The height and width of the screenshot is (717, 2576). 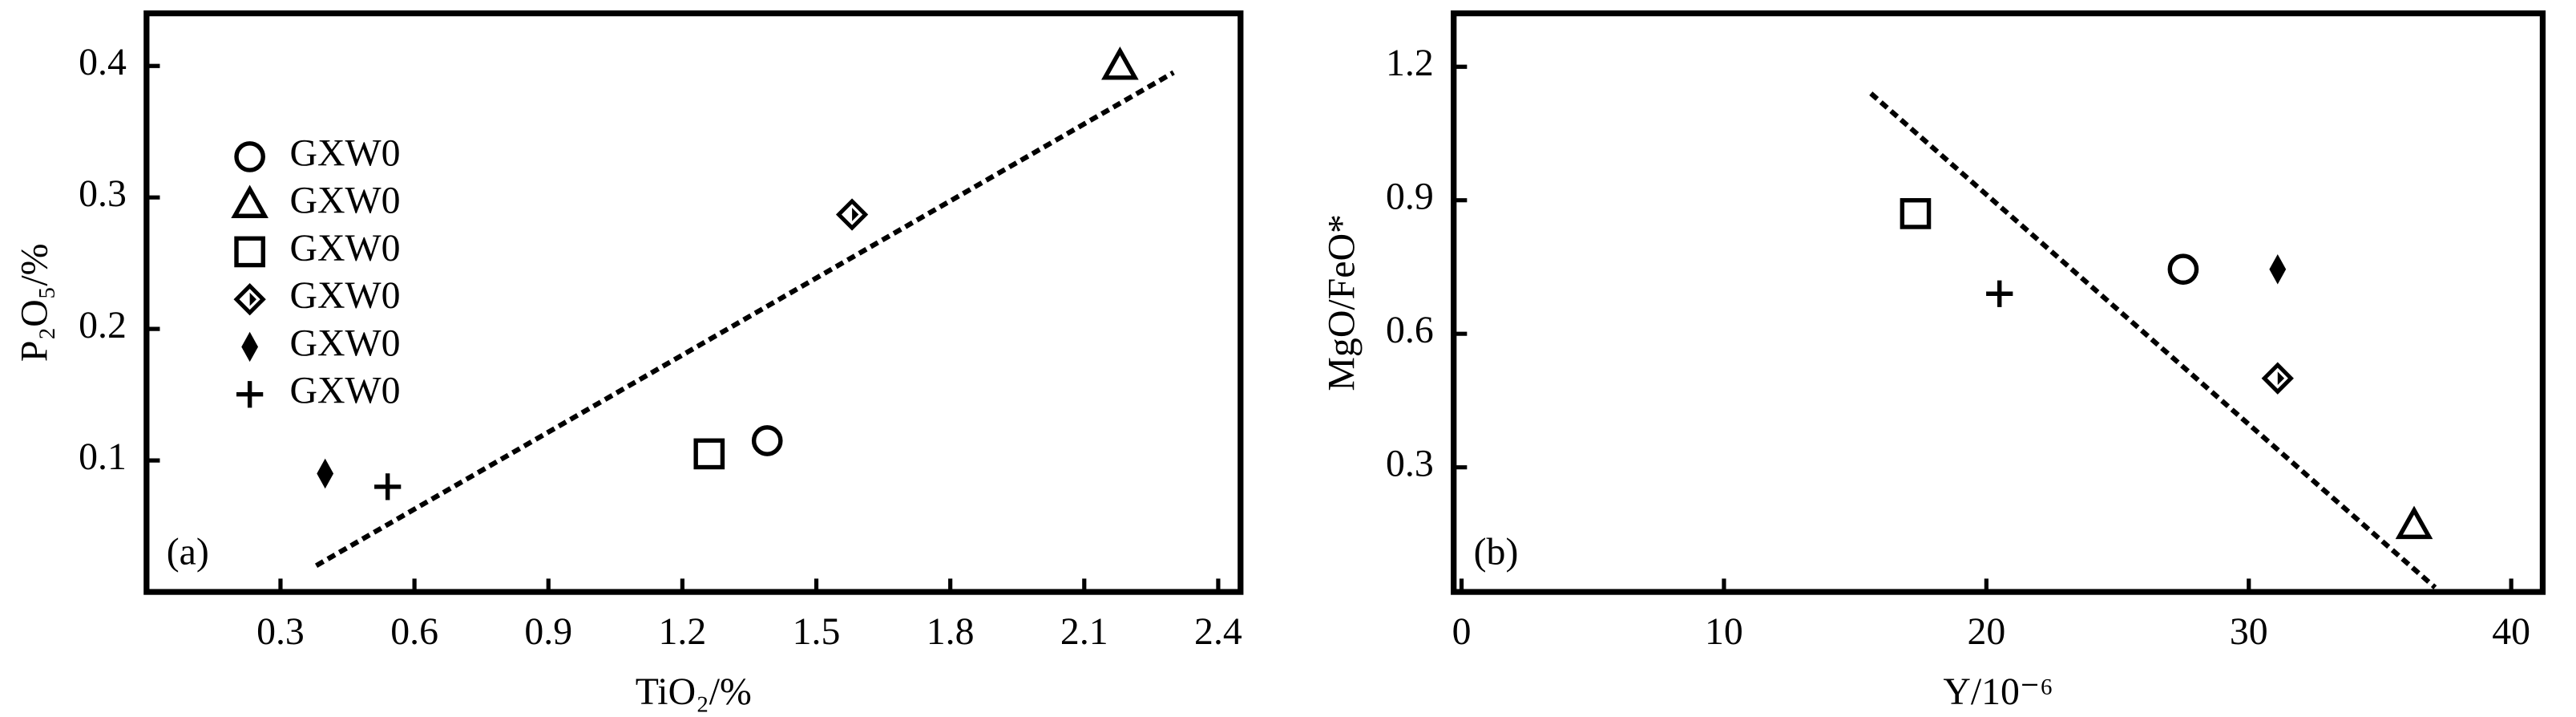 What do you see at coordinates (188, 551) in the screenshot?
I see `panel-label: (a)` at bounding box center [188, 551].